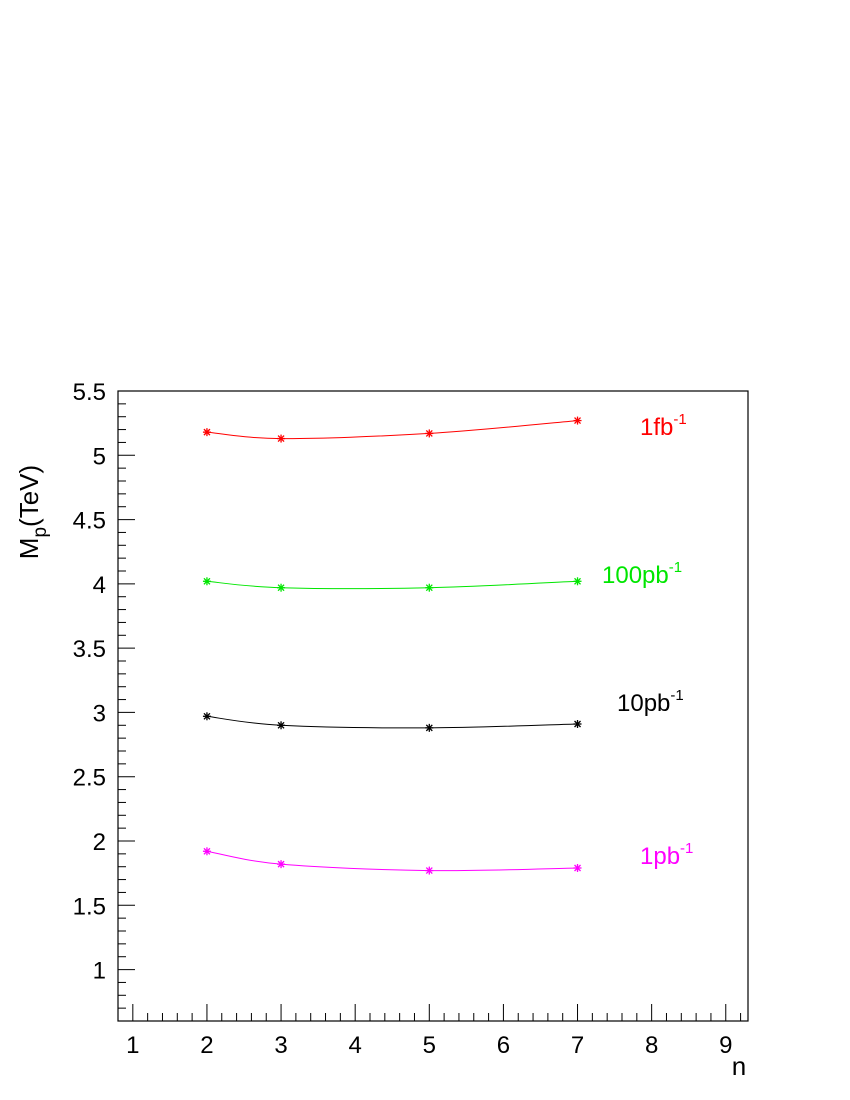 This screenshot has height=1100, width=850. I want to click on x-tick-label: 6, so click(503, 1045).